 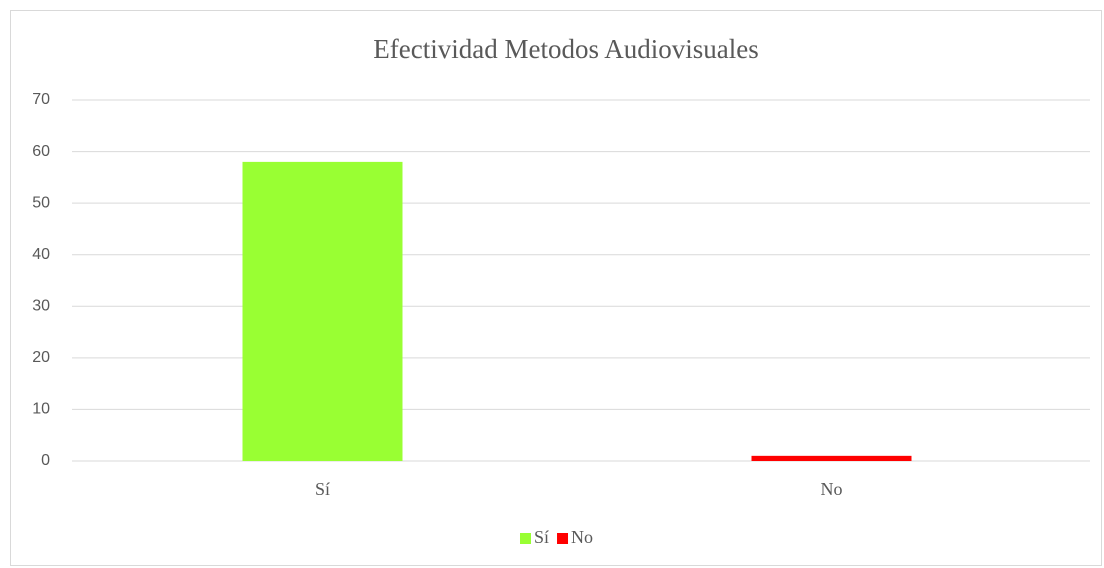 I want to click on x-tick-label: Sí, so click(x=322, y=489).